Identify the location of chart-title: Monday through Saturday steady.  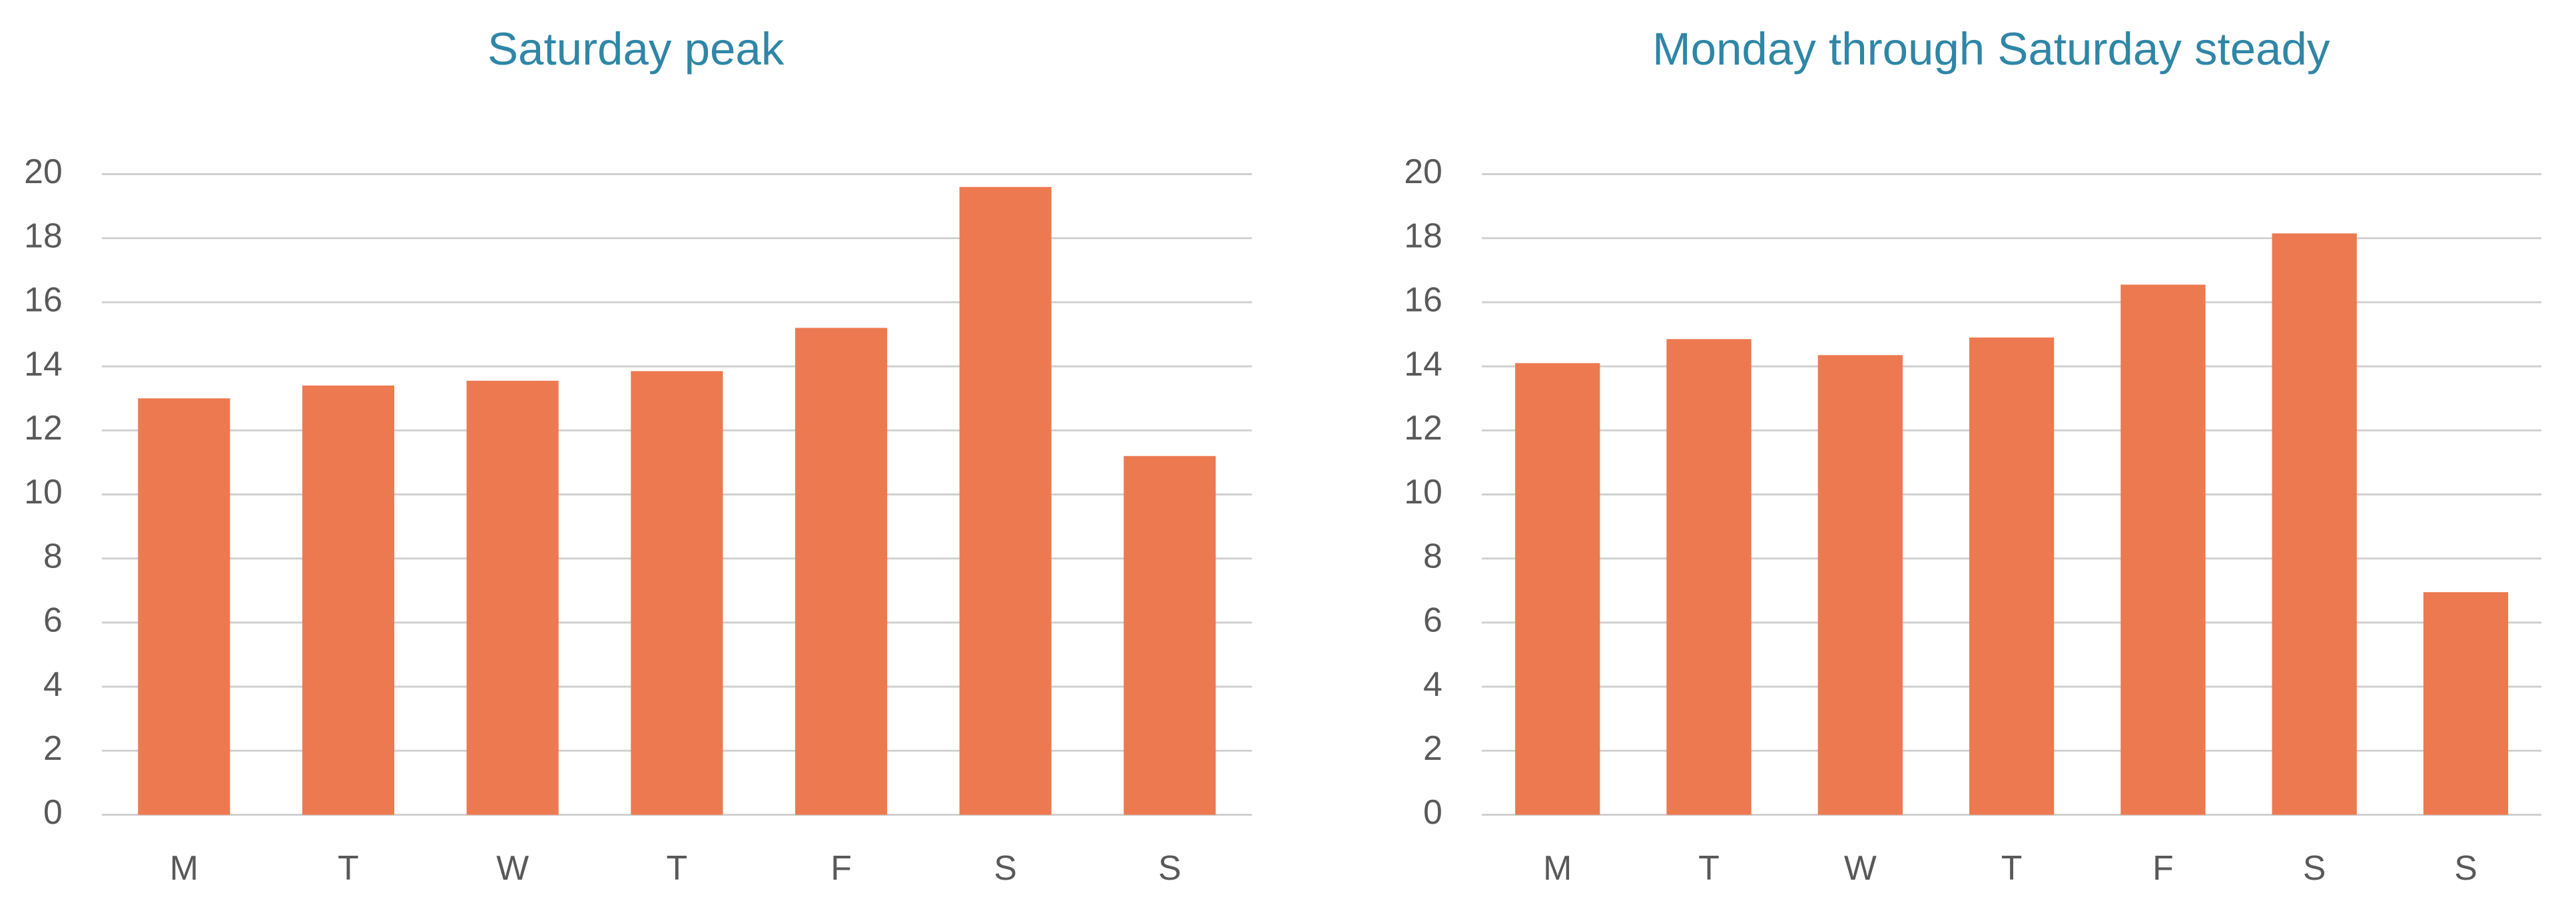
(1991, 49).